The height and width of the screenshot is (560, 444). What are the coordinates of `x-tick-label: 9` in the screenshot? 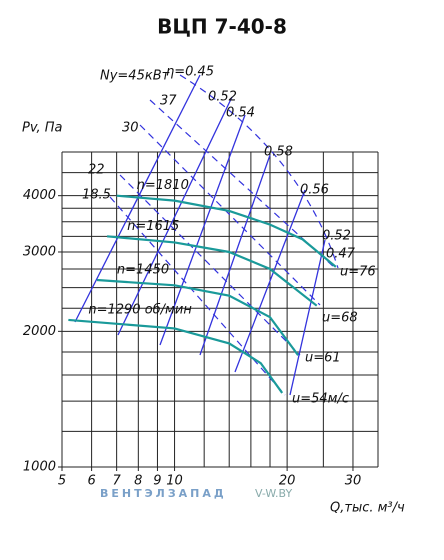 It's located at (157, 481).